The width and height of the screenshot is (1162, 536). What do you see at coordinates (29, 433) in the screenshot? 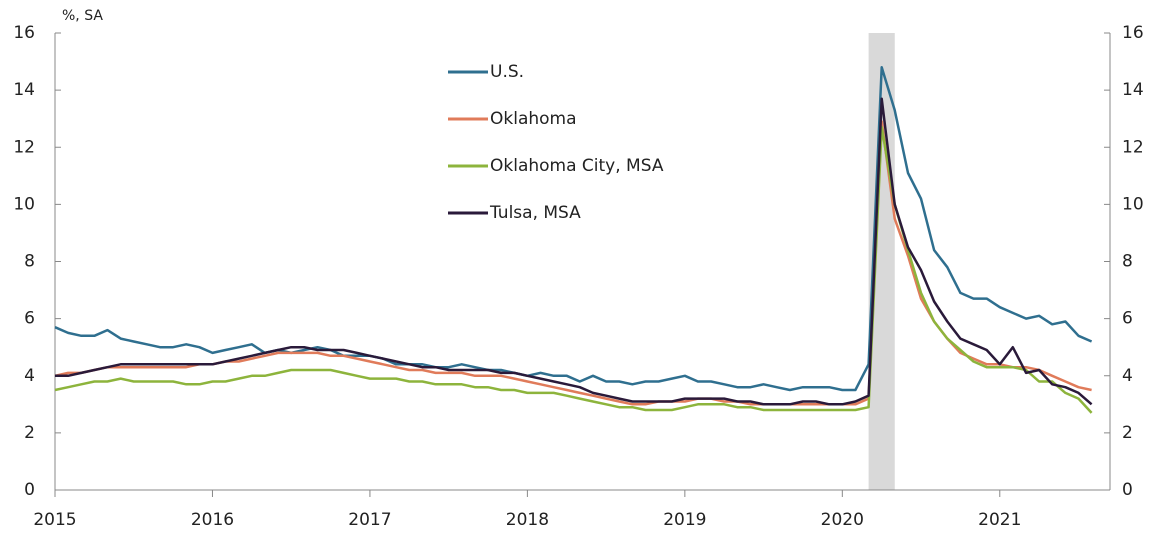
I see `y-tick-label: 2` at bounding box center [29, 433].